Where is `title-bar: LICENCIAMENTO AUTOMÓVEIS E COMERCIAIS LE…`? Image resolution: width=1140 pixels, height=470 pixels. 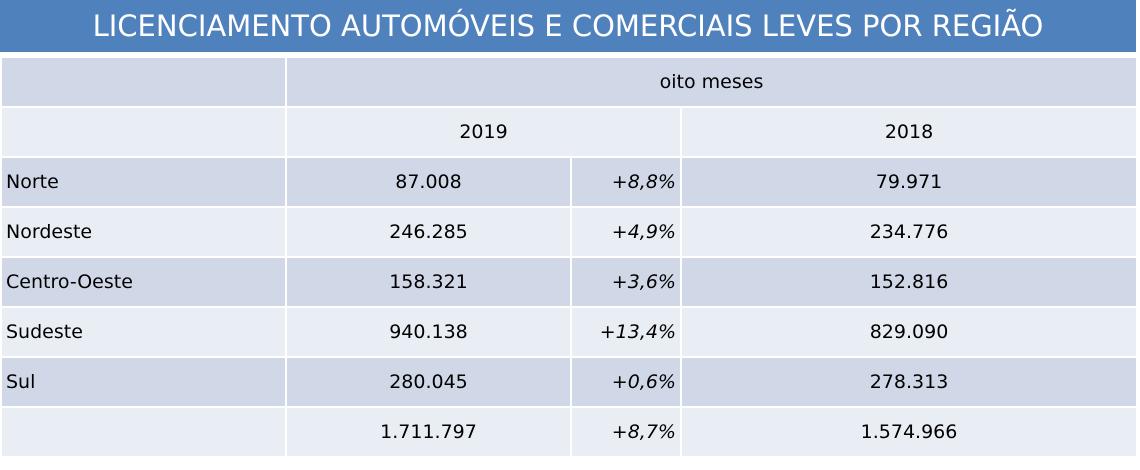 title-bar: LICENCIAMENTO AUTOMÓVEIS E COMERCIAIS LE… is located at coordinates (568, 26).